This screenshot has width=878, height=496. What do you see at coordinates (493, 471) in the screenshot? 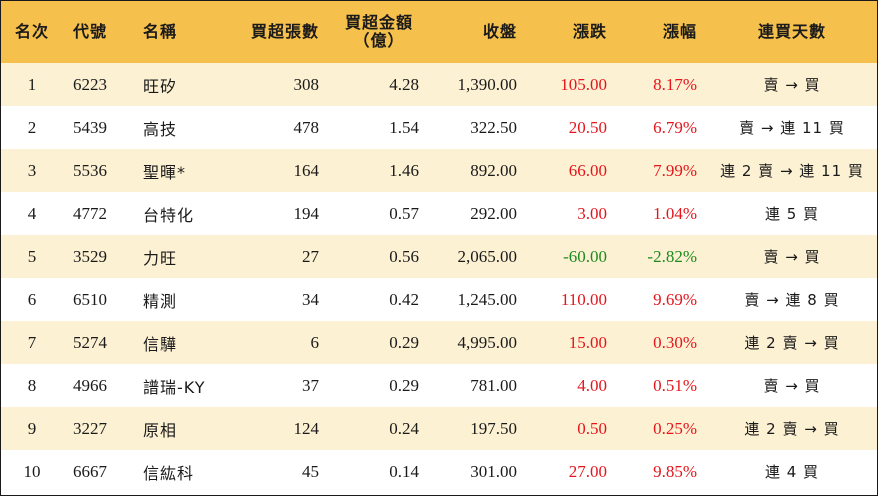
I see `cell-close: 301.00` at bounding box center [493, 471].